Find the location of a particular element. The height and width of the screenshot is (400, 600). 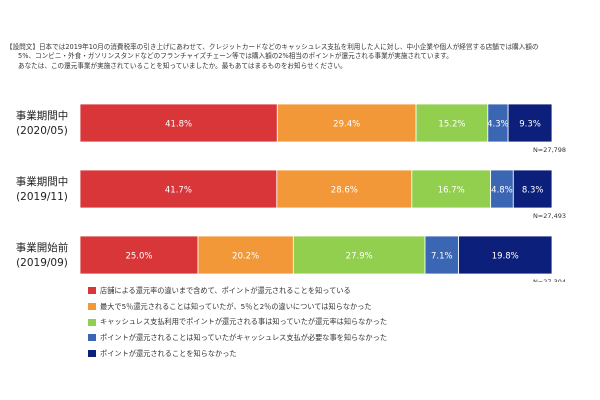

data-label: 4.3% is located at coordinates (498, 125).